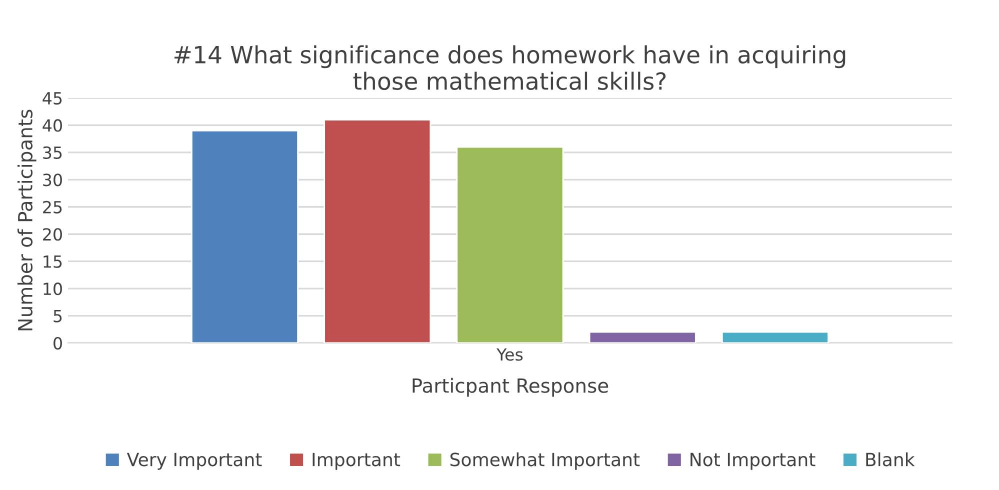 This screenshot has height=490, width=999. I want to click on x-axis-title: Particpant Response, so click(510, 387).